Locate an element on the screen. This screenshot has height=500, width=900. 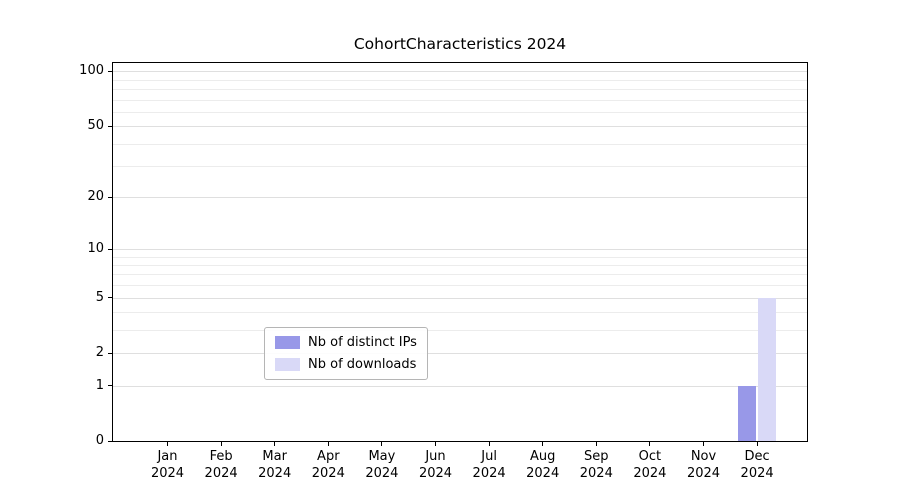
chart-title: CohortCharacteristics 2024 is located at coordinates (460, 44).